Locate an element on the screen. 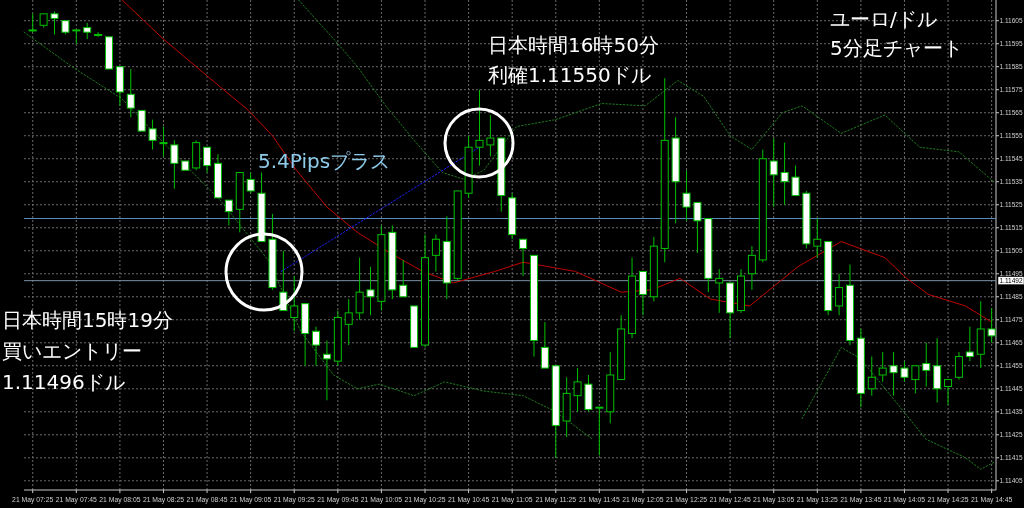  annotation: 買いエントリー is located at coordinates (72, 351).